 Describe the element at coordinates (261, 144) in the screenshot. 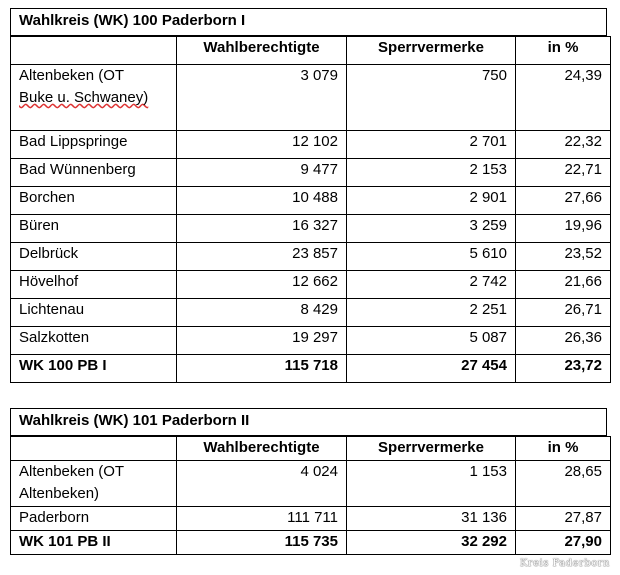

I see `eligible-cell: 12 102` at that location.